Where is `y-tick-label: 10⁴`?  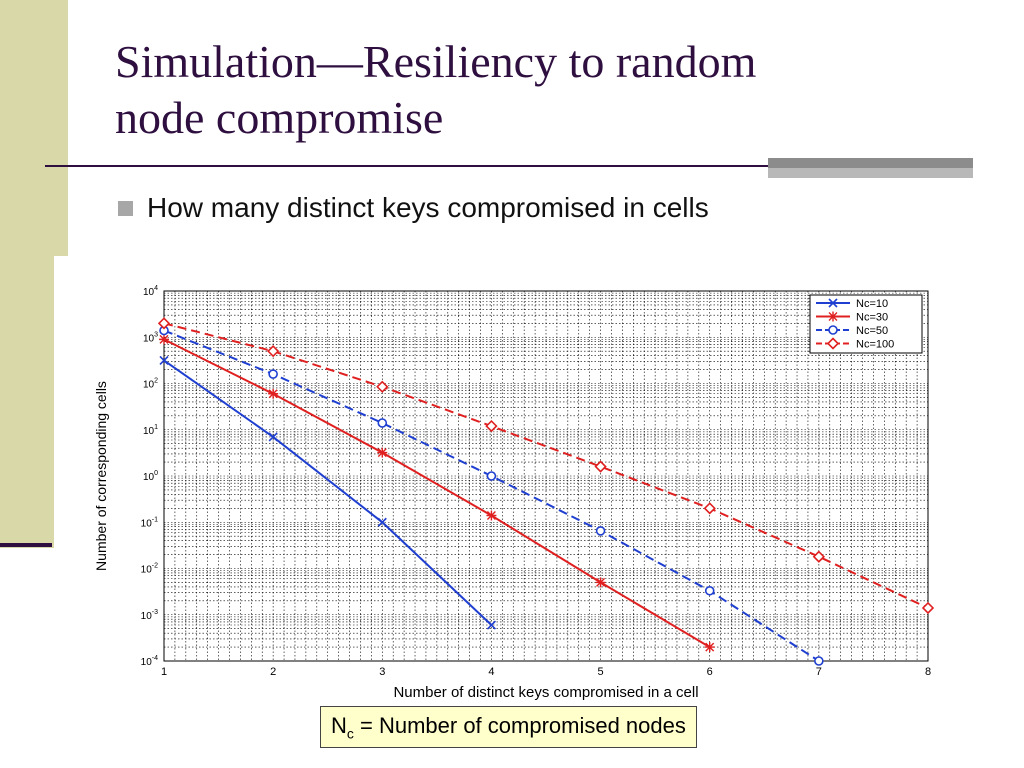 y-tick-label: 10⁴ is located at coordinates (150, 291).